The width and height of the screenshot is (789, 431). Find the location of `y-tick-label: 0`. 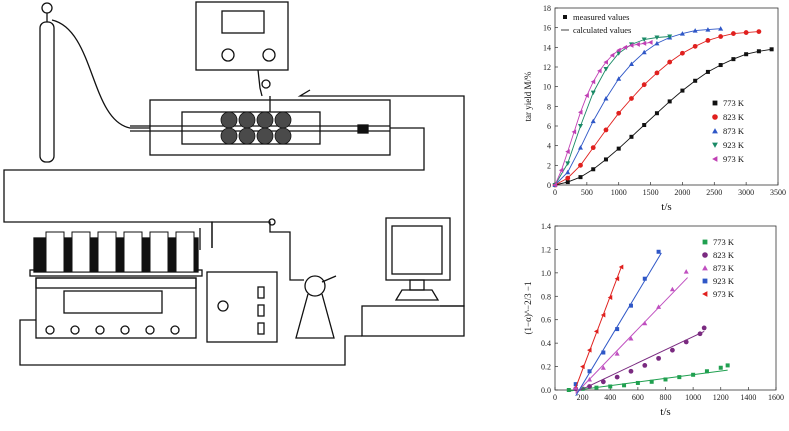

y-tick-label: 0 is located at coordinates (549, 185).